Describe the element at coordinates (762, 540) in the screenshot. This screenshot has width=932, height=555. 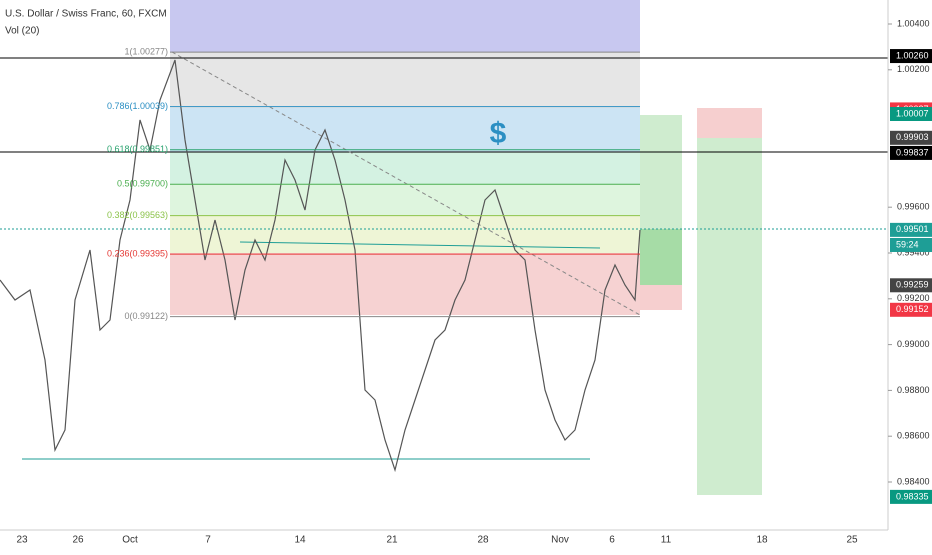
I see `time-label: 18` at that location.